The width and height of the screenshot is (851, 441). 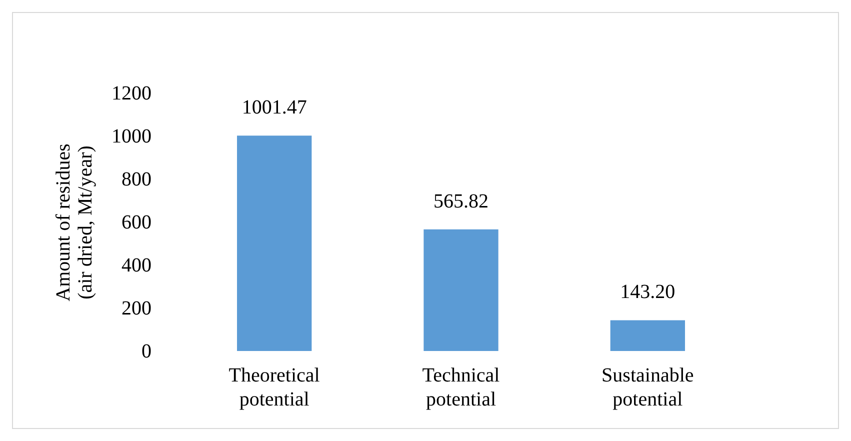 I want to click on y-tick-label: 800, so click(x=137, y=179).